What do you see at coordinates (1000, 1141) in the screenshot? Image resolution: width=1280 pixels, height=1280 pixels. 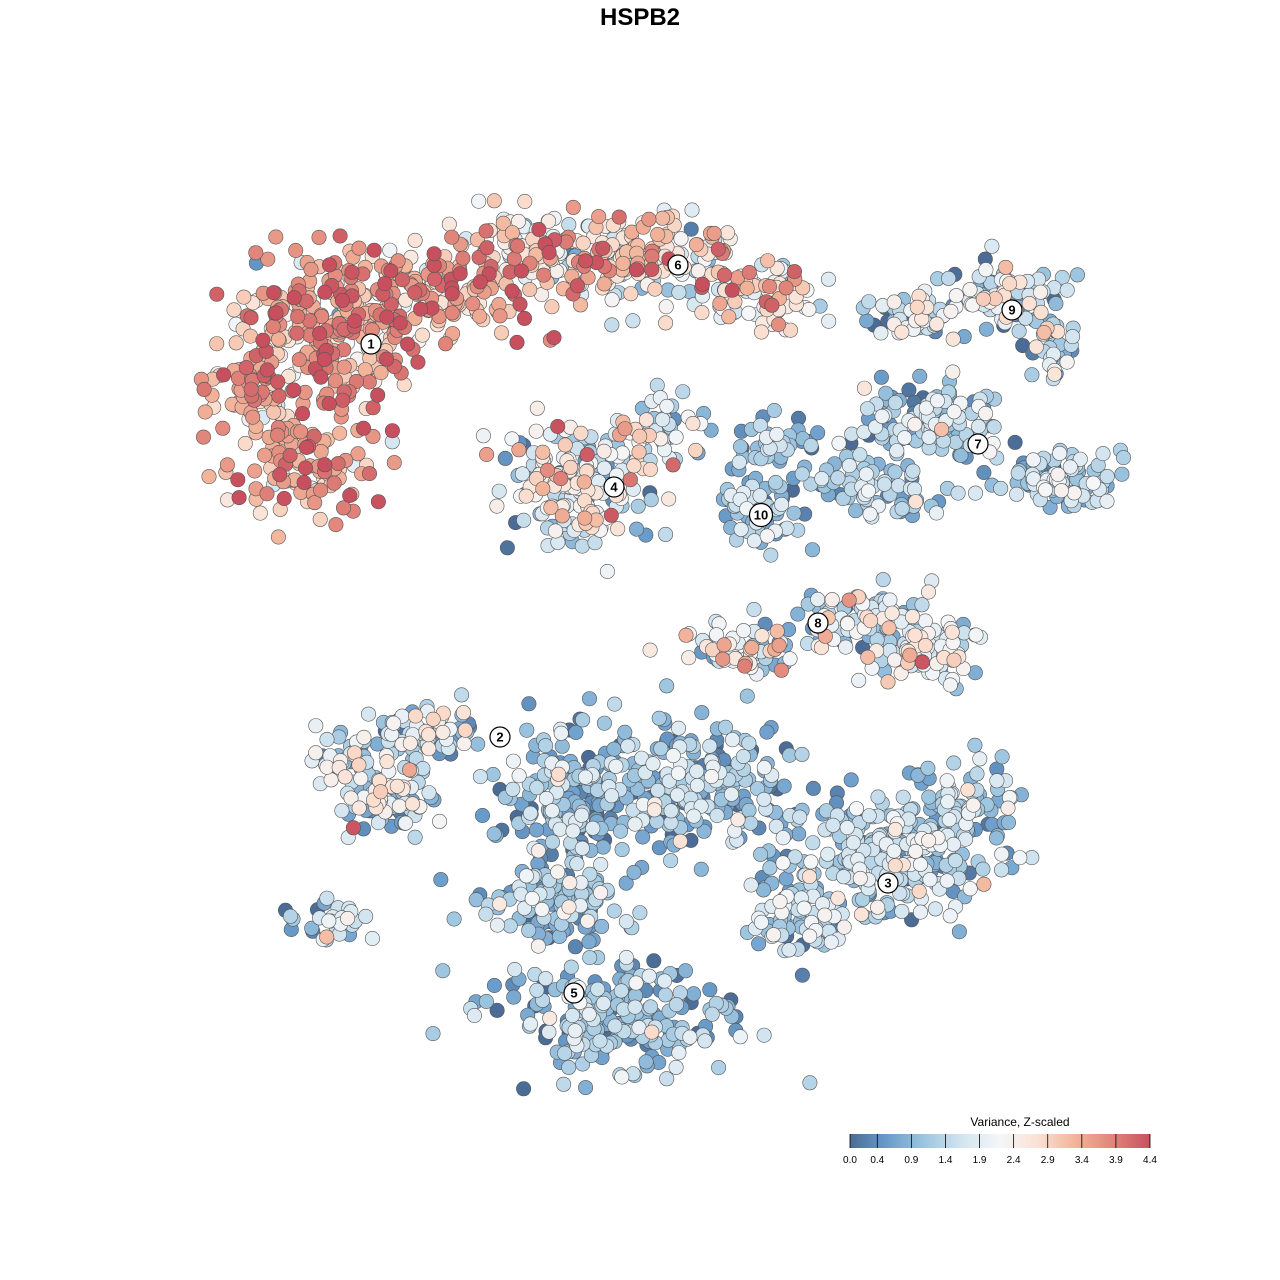 I see `colorbar-gradient` at bounding box center [1000, 1141].